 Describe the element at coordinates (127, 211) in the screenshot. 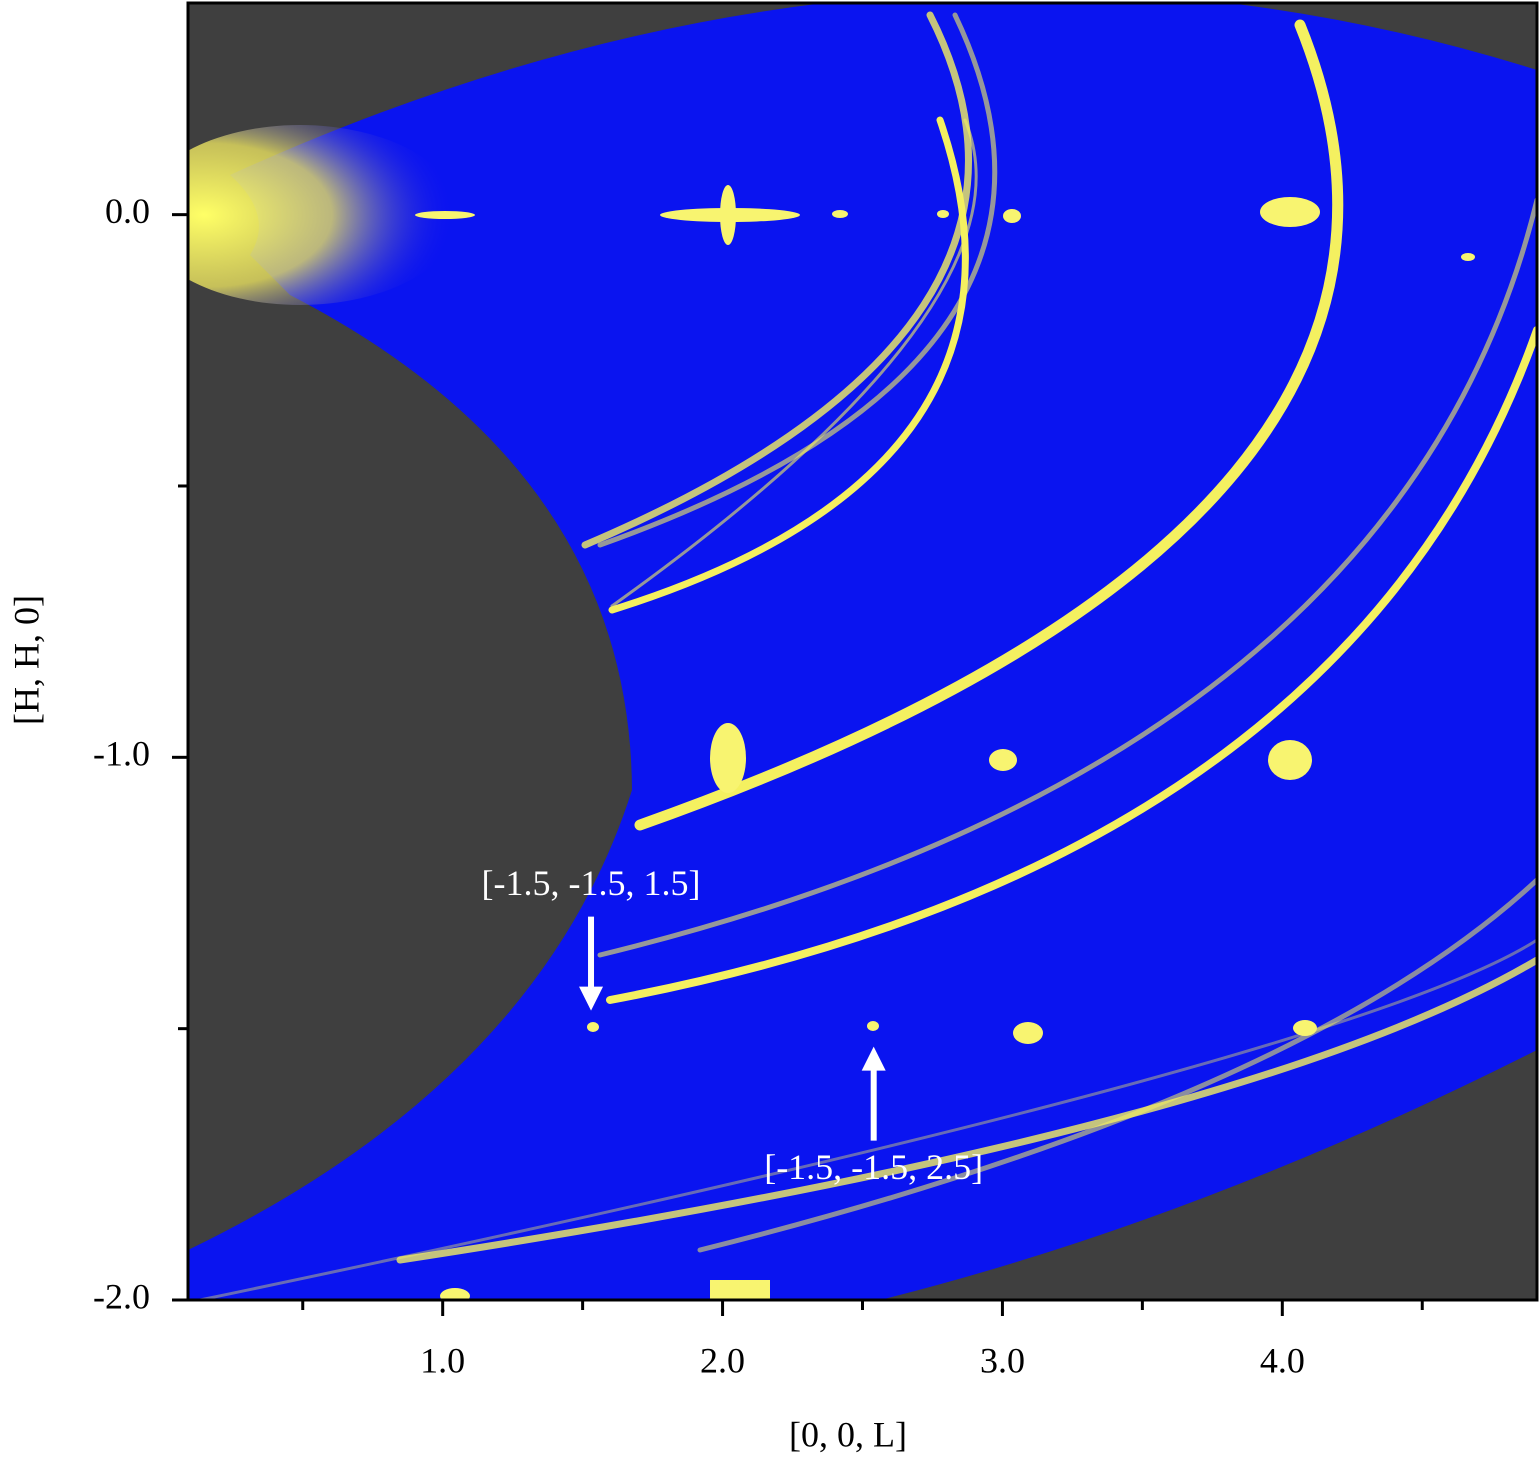

I see `y-tick-label: 0.0` at that location.